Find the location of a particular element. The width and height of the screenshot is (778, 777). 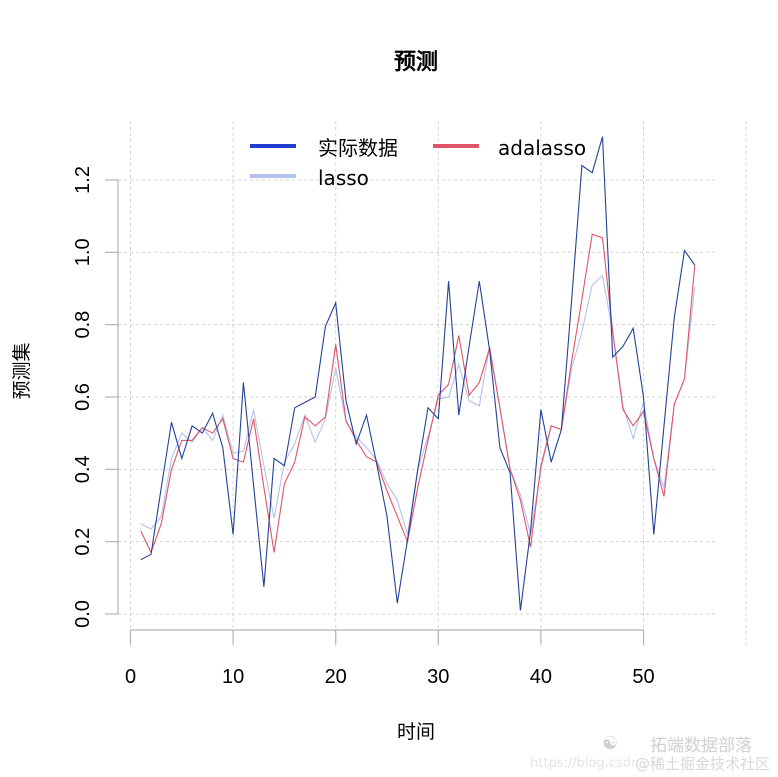

x-tick-label: 40 is located at coordinates (541, 677).